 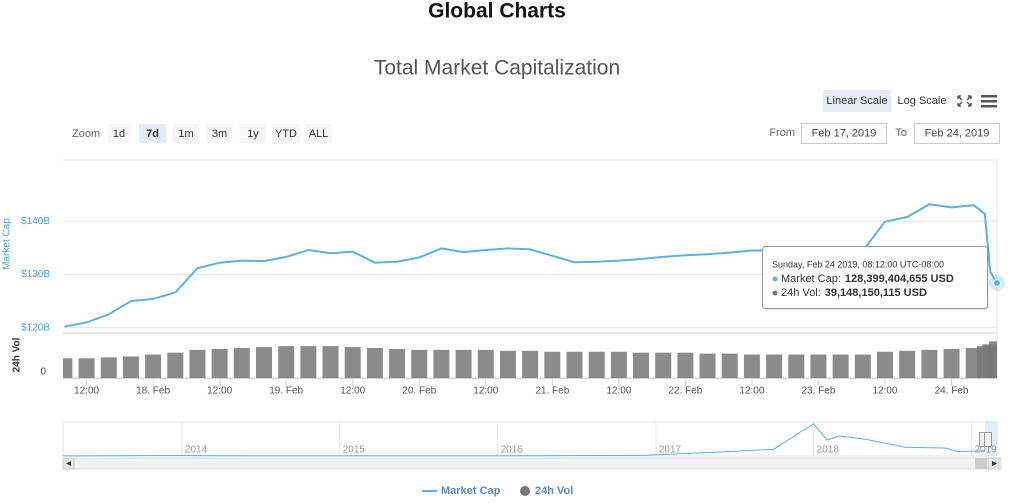 I want to click on arrow, so click(x=68, y=463).